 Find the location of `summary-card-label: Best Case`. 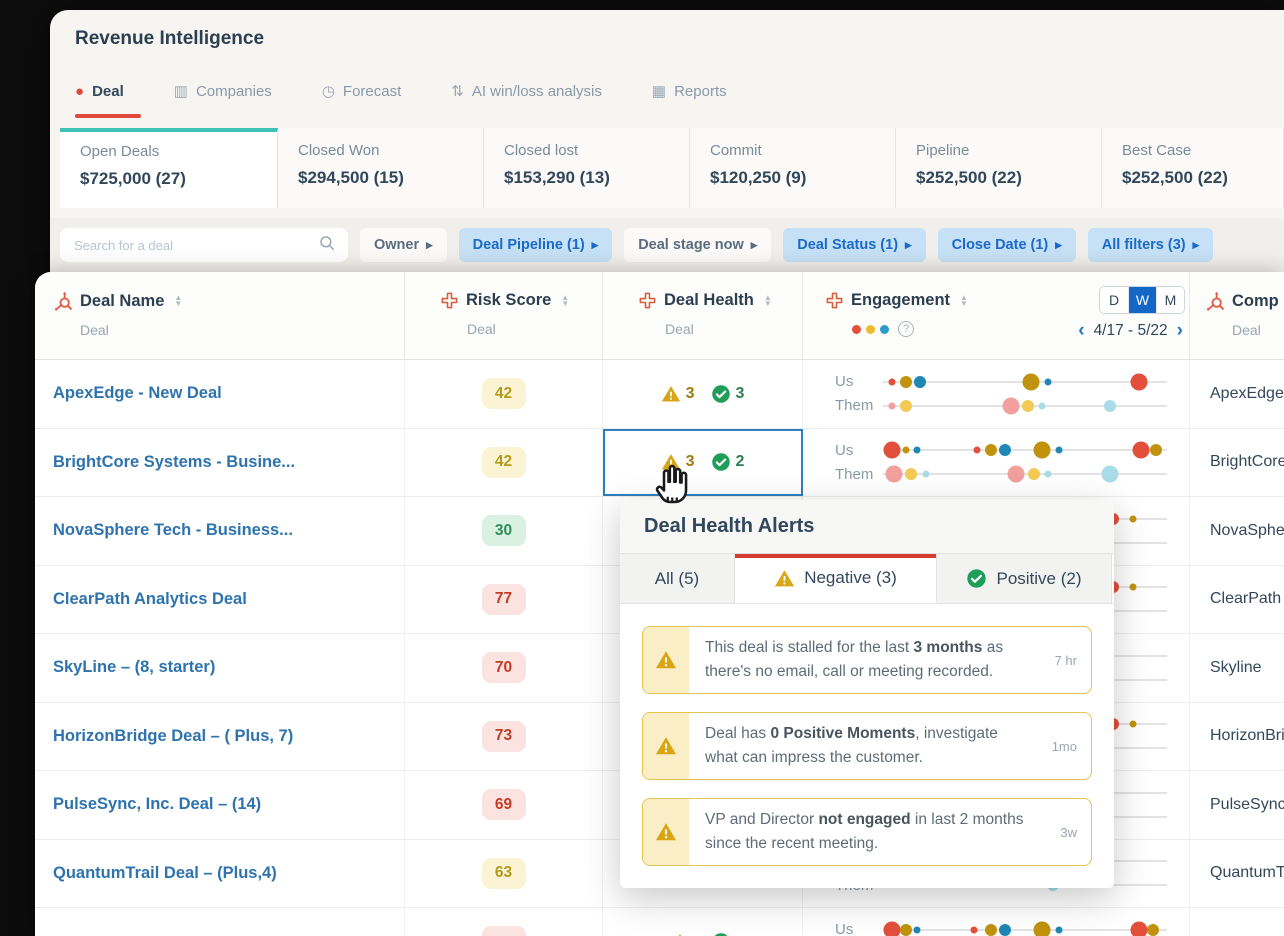

summary-card-label: Best Case is located at coordinates (1157, 150).